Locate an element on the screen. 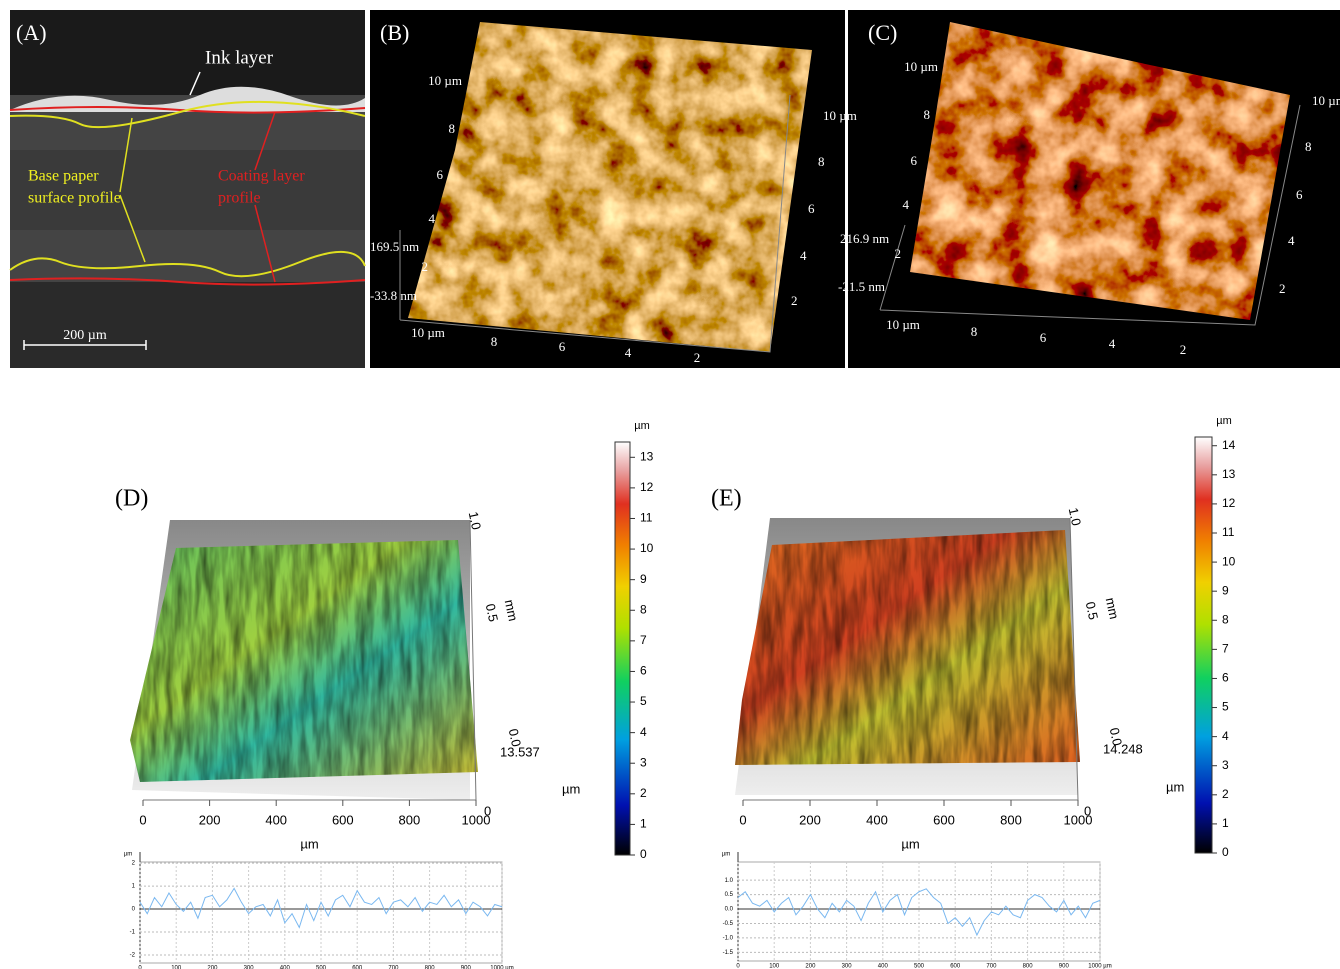  panel-label: (E) is located at coordinates (726, 499).